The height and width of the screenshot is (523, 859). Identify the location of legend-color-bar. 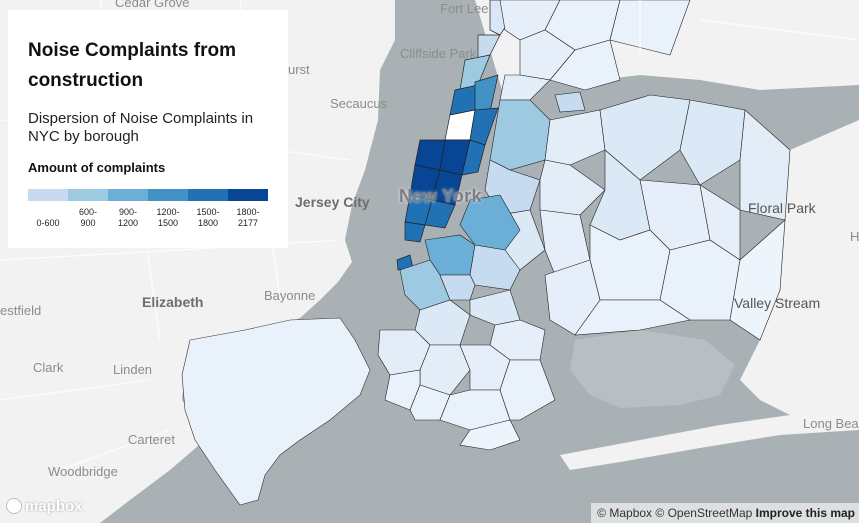
(148, 195).